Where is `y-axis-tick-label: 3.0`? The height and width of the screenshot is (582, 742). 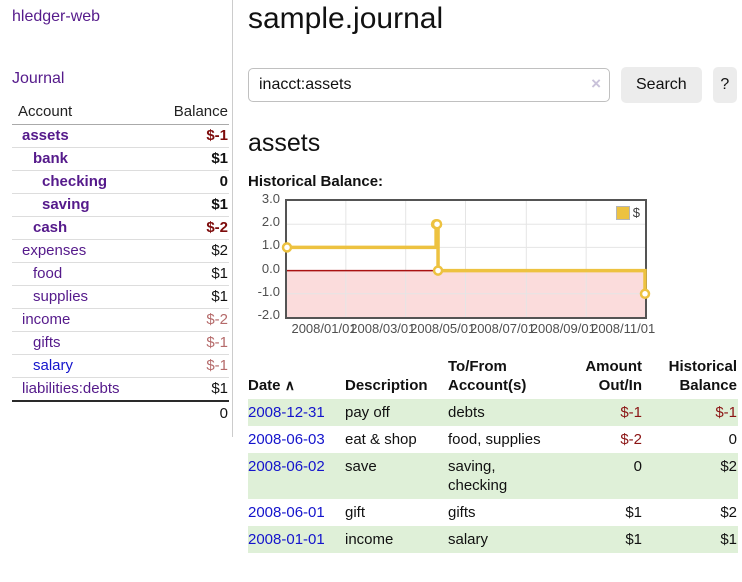 y-axis-tick-label: 3.0 is located at coordinates (270, 198).